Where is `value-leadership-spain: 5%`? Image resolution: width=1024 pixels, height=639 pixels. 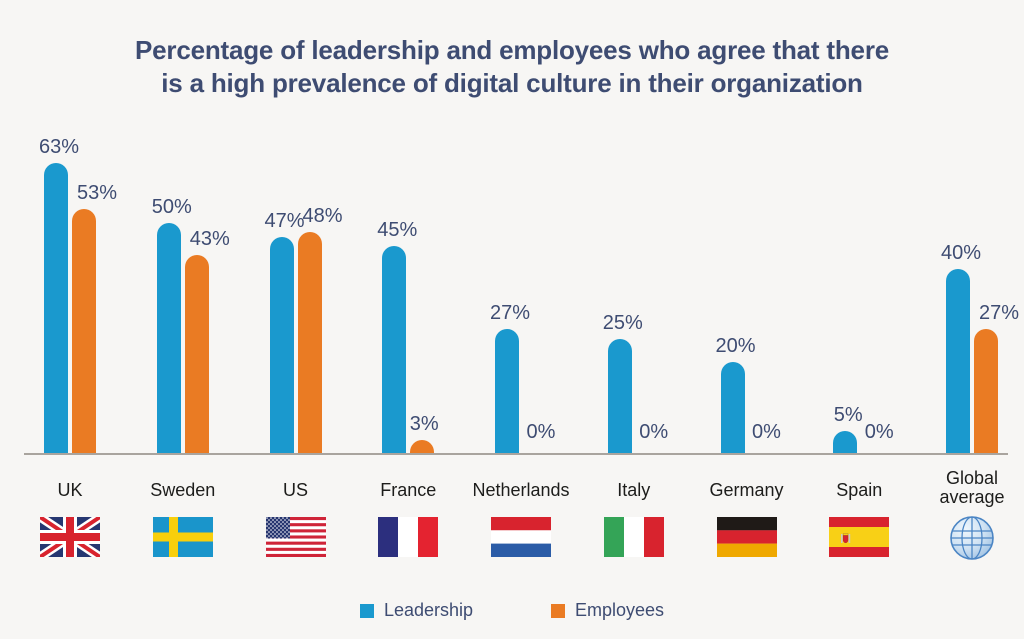 value-leadership-spain: 5% is located at coordinates (848, 414).